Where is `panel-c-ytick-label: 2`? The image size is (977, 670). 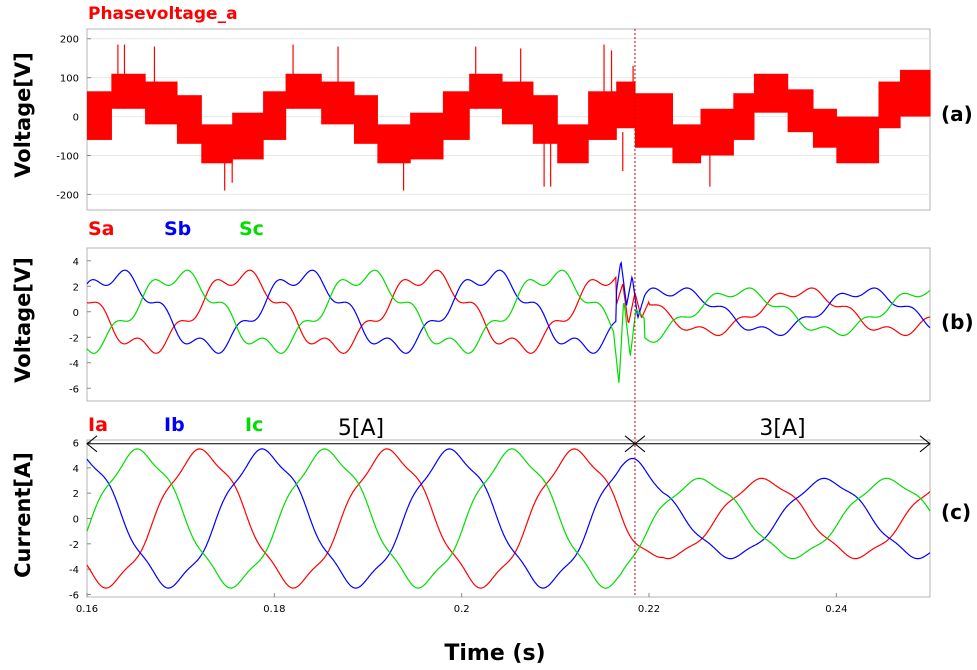 panel-c-ytick-label: 2 is located at coordinates (76, 494).